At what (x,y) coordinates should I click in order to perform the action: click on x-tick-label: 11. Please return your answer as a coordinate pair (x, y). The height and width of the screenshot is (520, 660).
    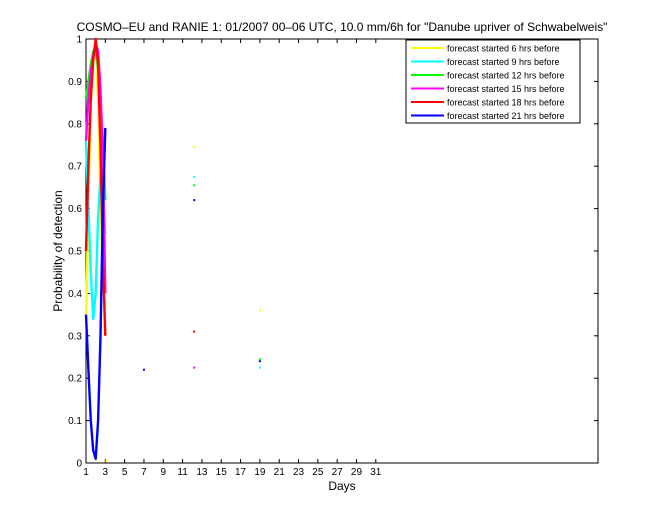
    Looking at the image, I should click on (182, 472).